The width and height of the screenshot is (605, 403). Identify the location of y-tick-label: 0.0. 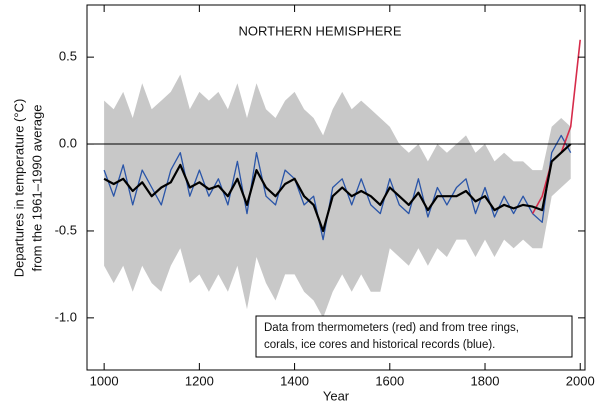
(68, 142).